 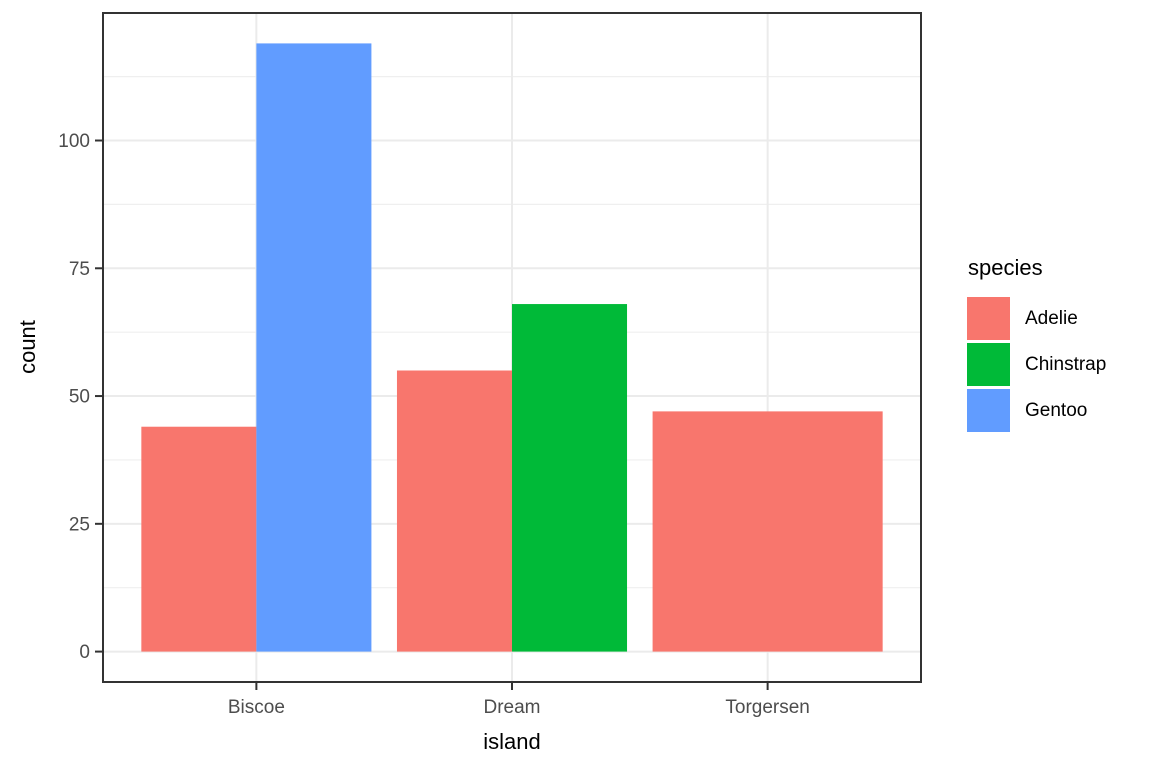 What do you see at coordinates (570, 478) in the screenshot?
I see `bar-dream-chinstrap` at bounding box center [570, 478].